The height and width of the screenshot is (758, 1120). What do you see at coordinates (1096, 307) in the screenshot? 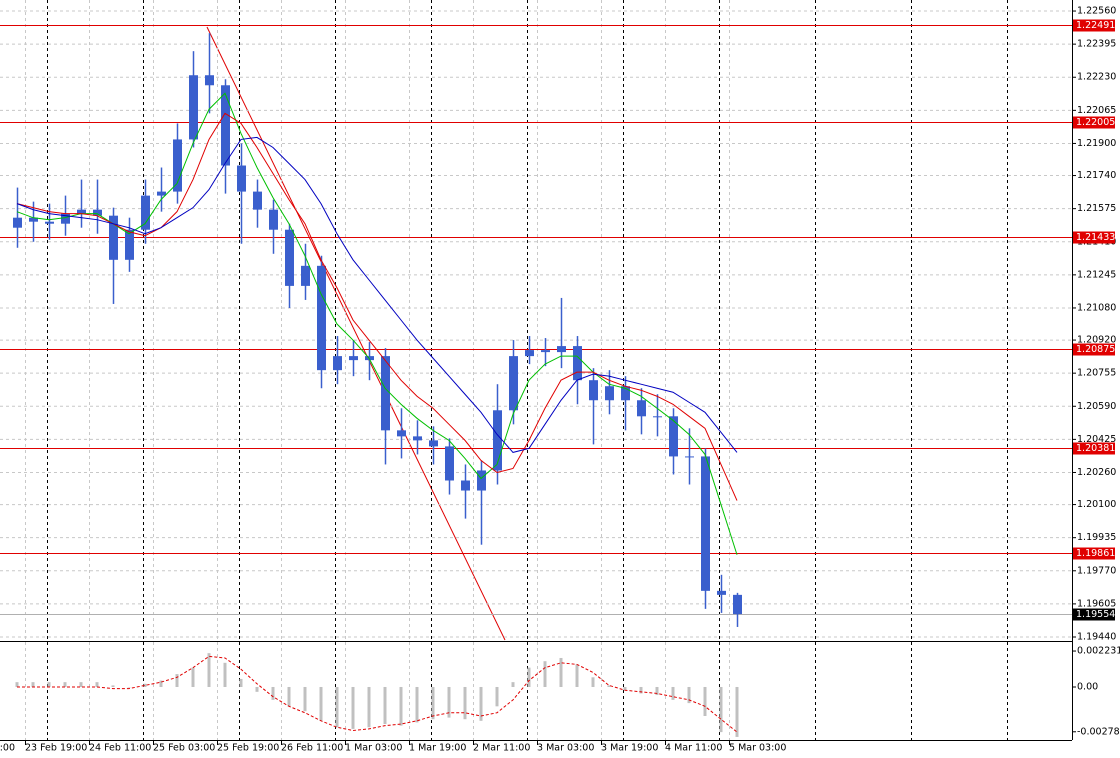
I see `y-tick-label: 1.21080` at bounding box center [1096, 307].